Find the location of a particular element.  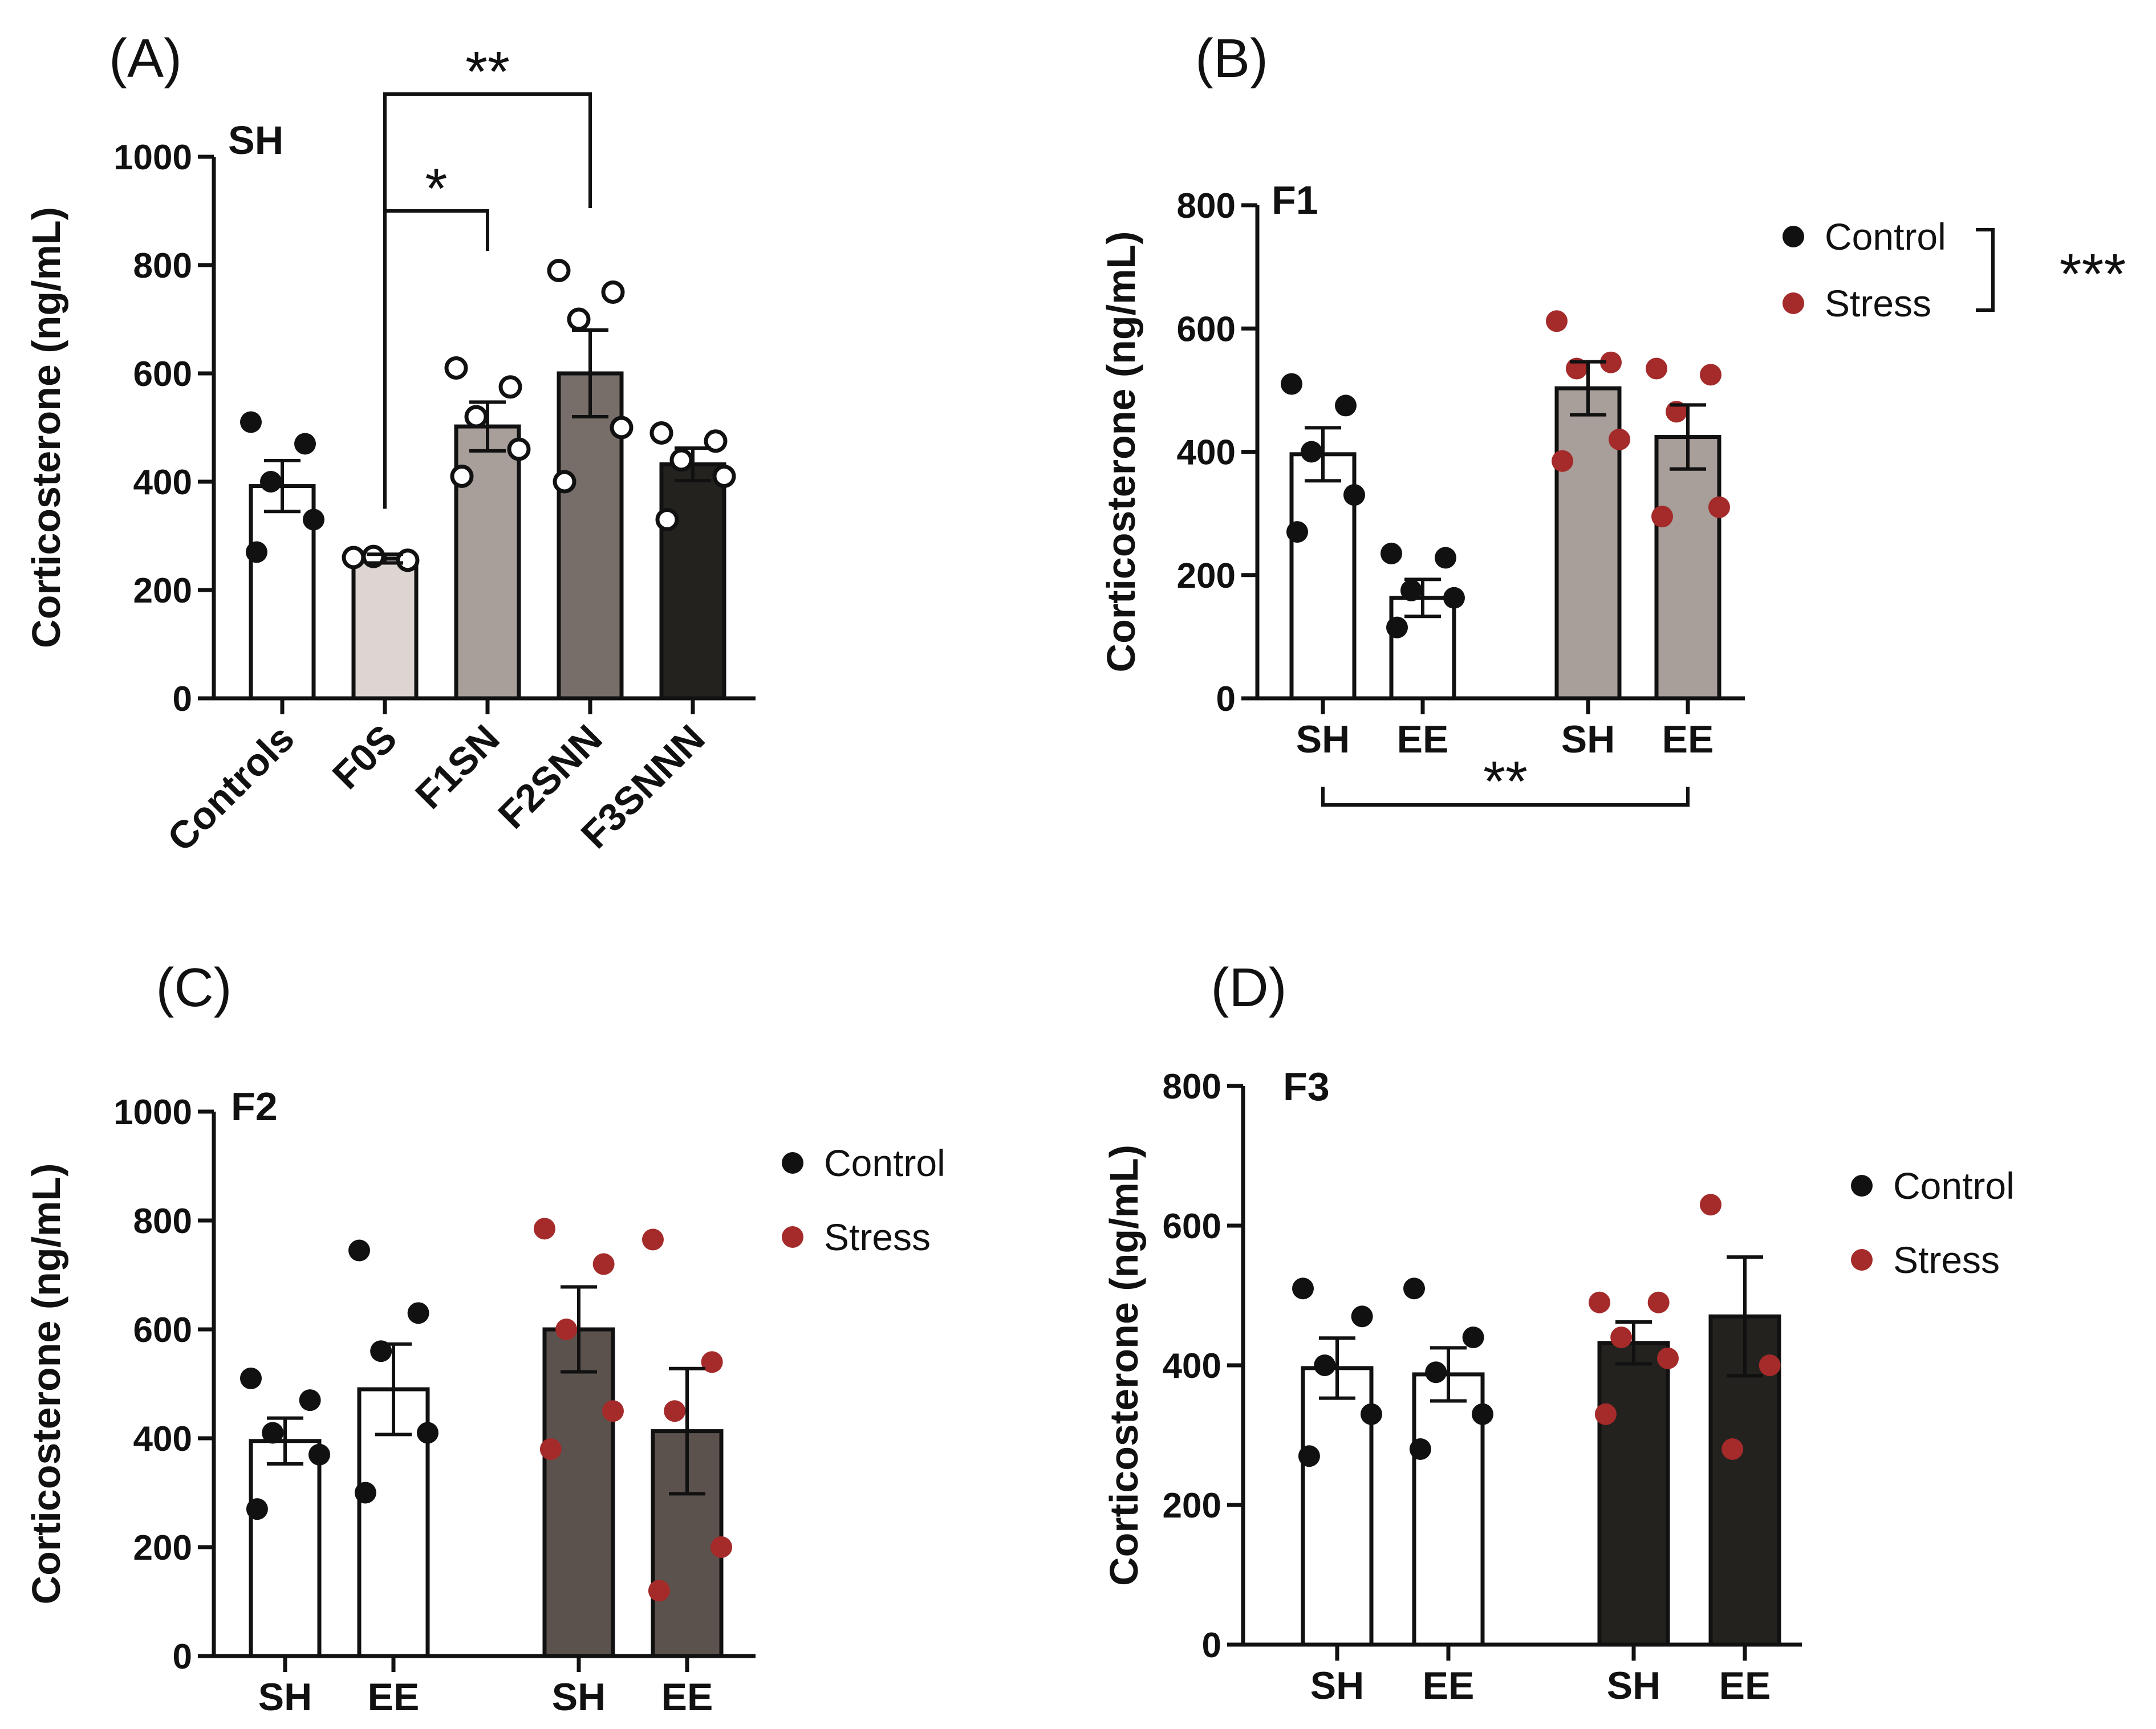

chart-subtitle: F2 is located at coordinates (254, 1106).